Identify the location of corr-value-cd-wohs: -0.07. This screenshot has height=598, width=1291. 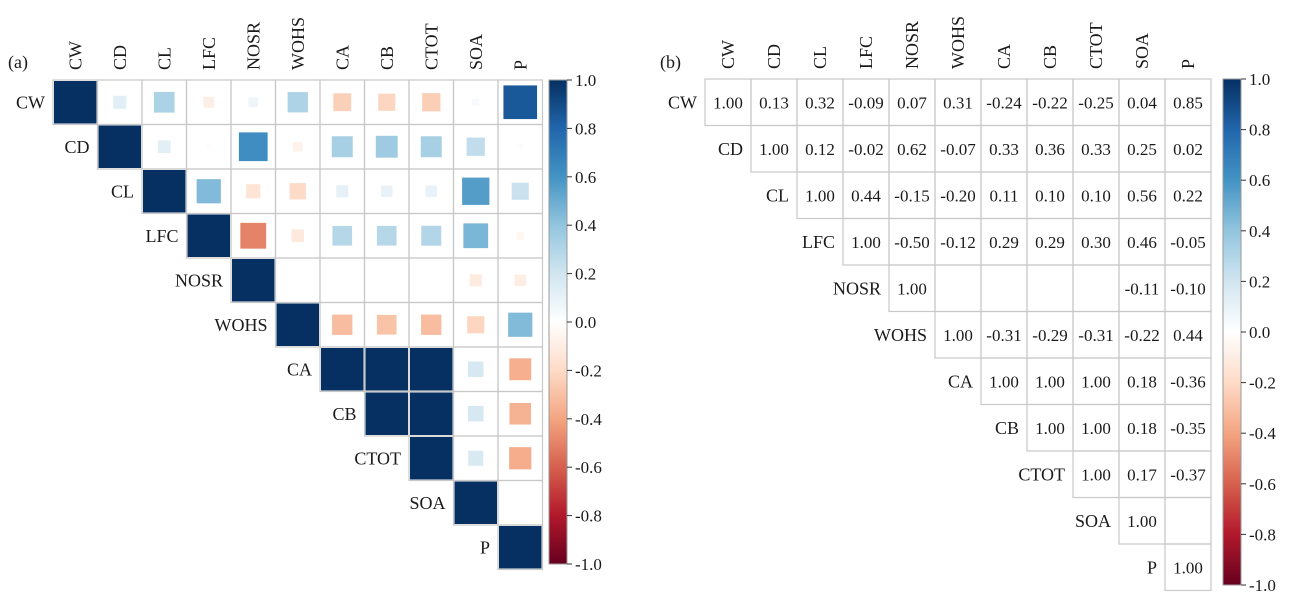
(958, 149).